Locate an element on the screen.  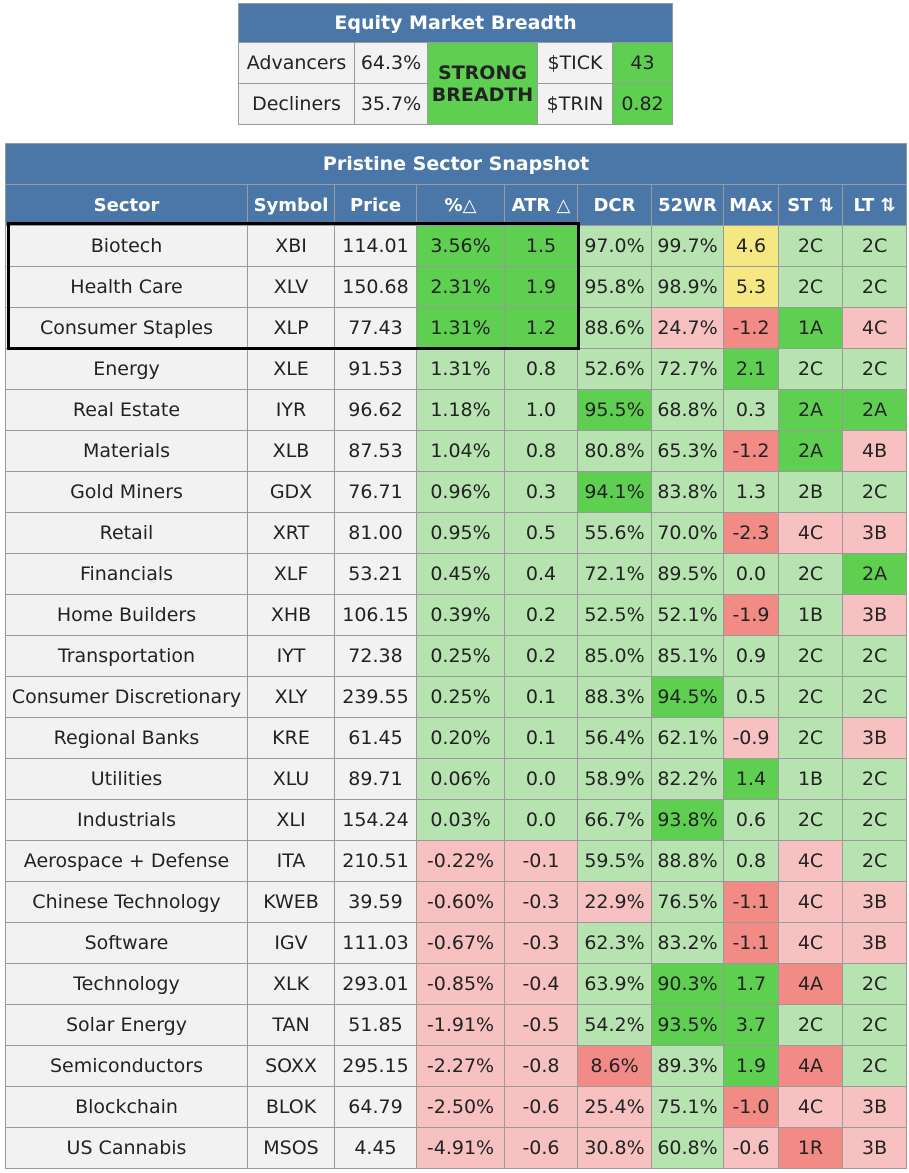
sector-cell: Chinese Technology is located at coordinates (126, 902).